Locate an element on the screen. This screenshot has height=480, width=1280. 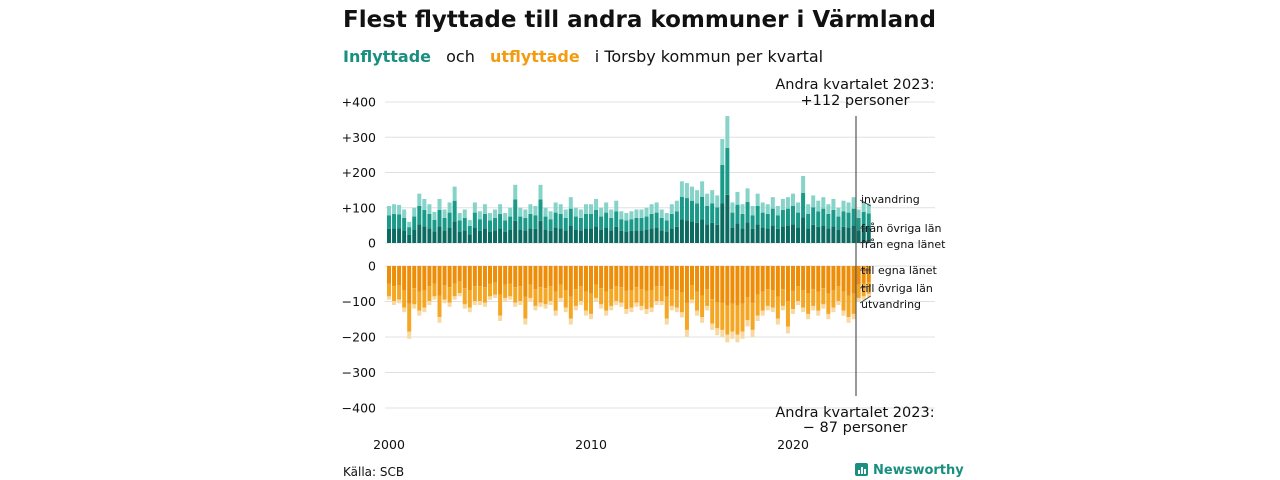
legend-label-outflow: till egna länet is located at coordinates (899, 270).